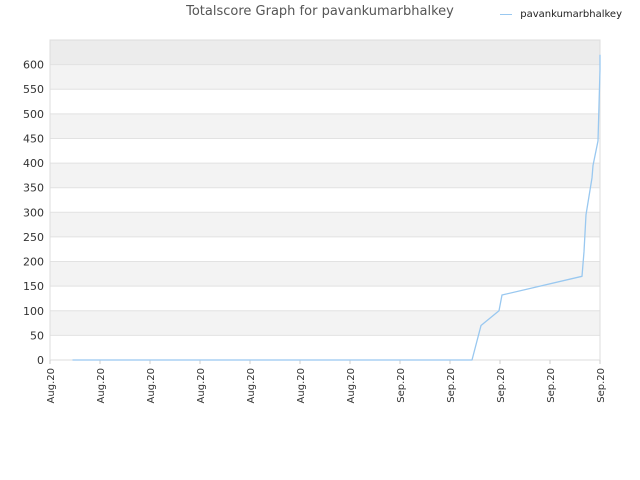 Image resolution: width=640 pixels, height=480 pixels. Describe the element at coordinates (571, 14) in the screenshot. I see `legend-label: pavankumarbhalkey` at that location.